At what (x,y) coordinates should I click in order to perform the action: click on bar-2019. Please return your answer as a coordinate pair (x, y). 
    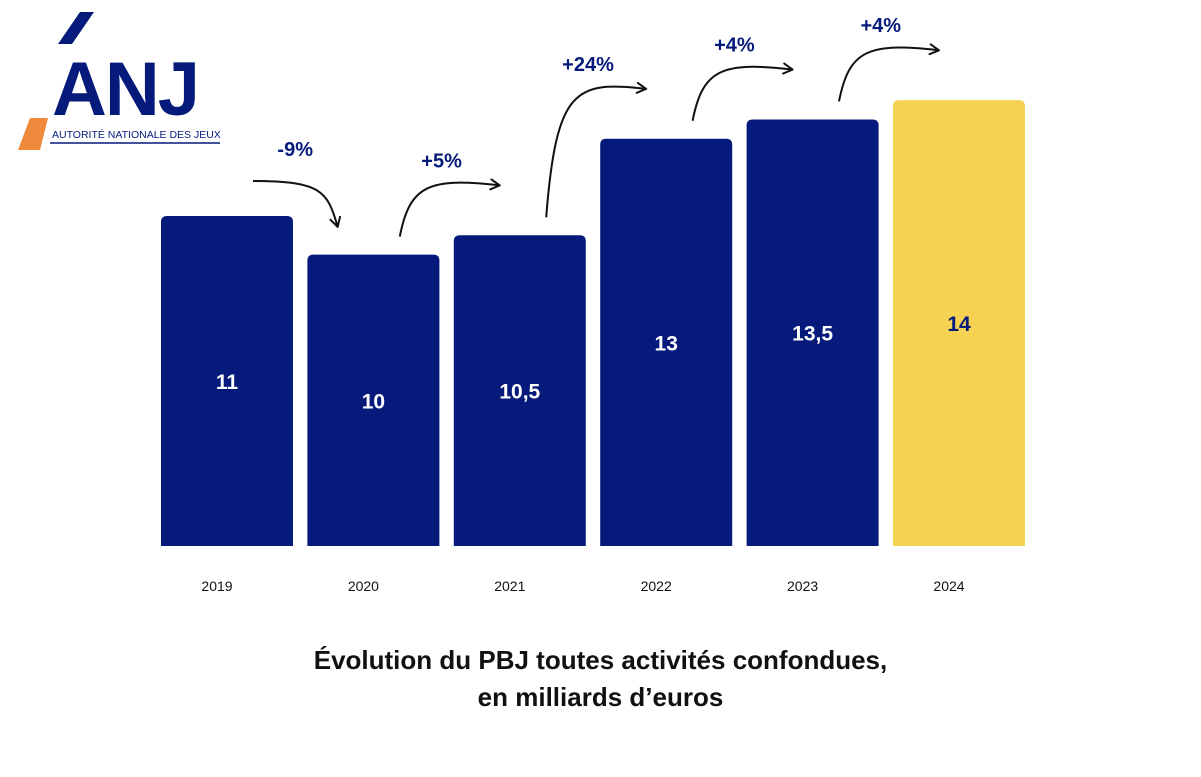
    Looking at the image, I should click on (227, 380).